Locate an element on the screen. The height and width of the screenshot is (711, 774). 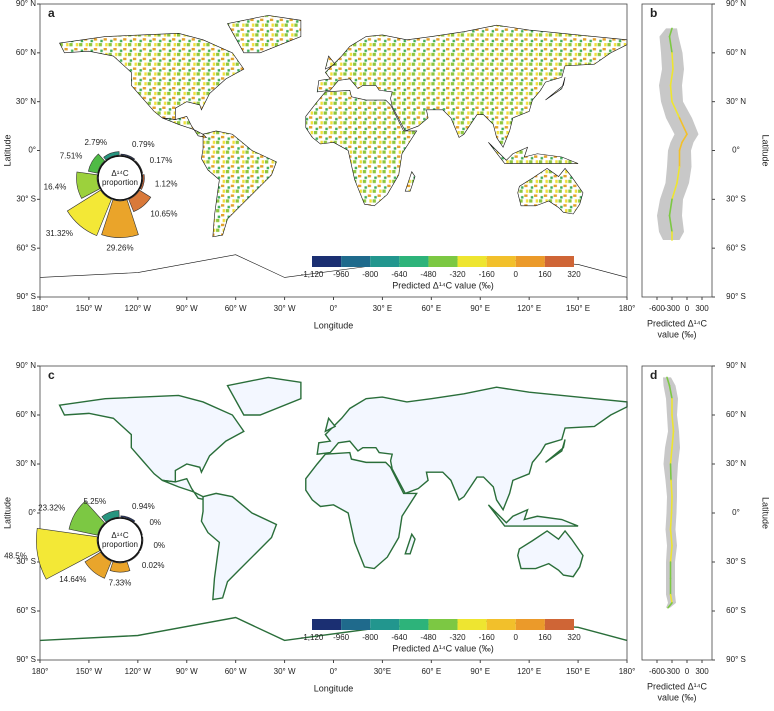
colorbar-tick-label: -1,120 is located at coordinates (312, 274).